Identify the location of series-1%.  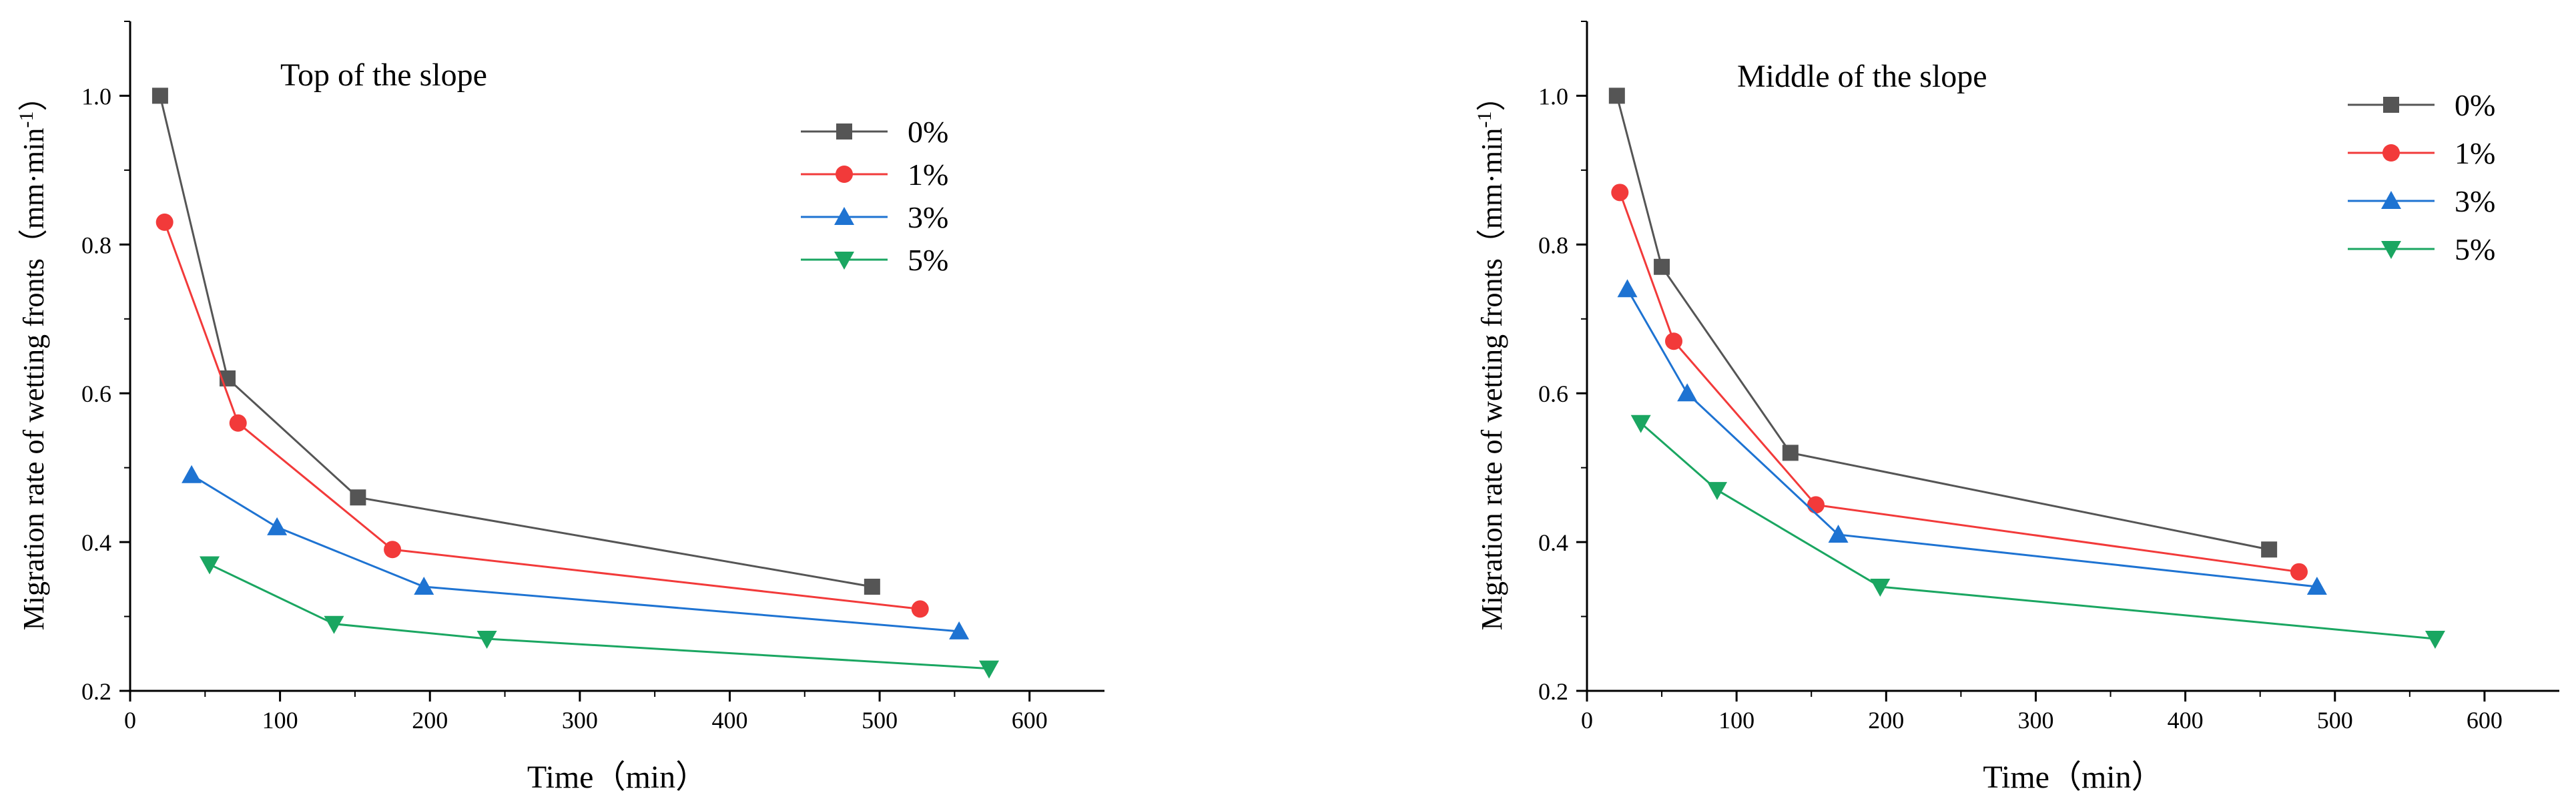
(1959, 383).